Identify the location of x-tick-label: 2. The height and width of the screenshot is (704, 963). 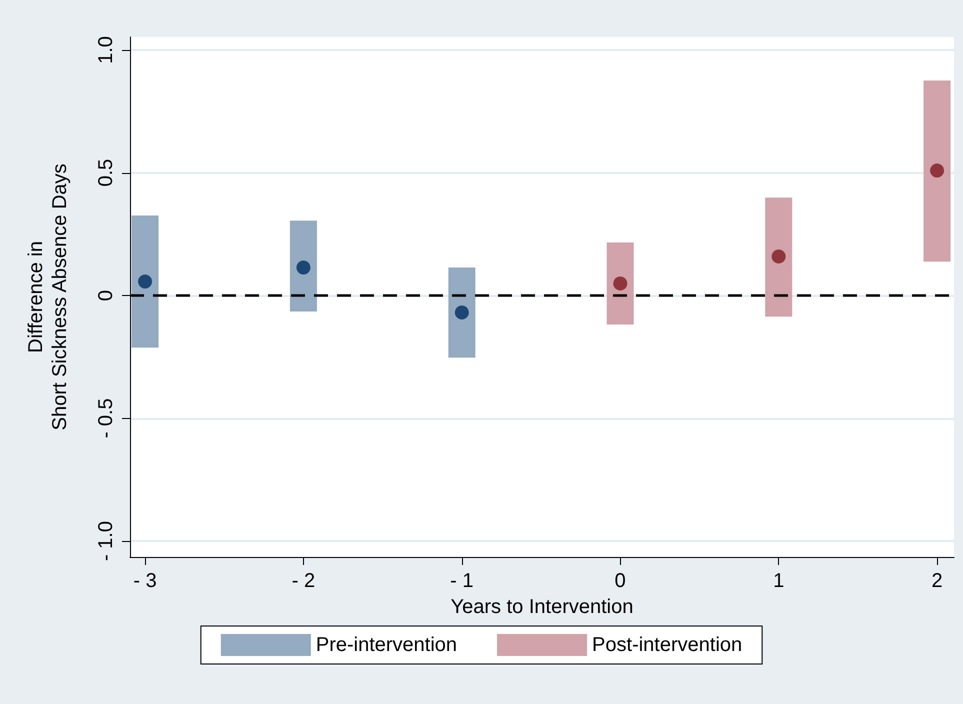
(937, 581).